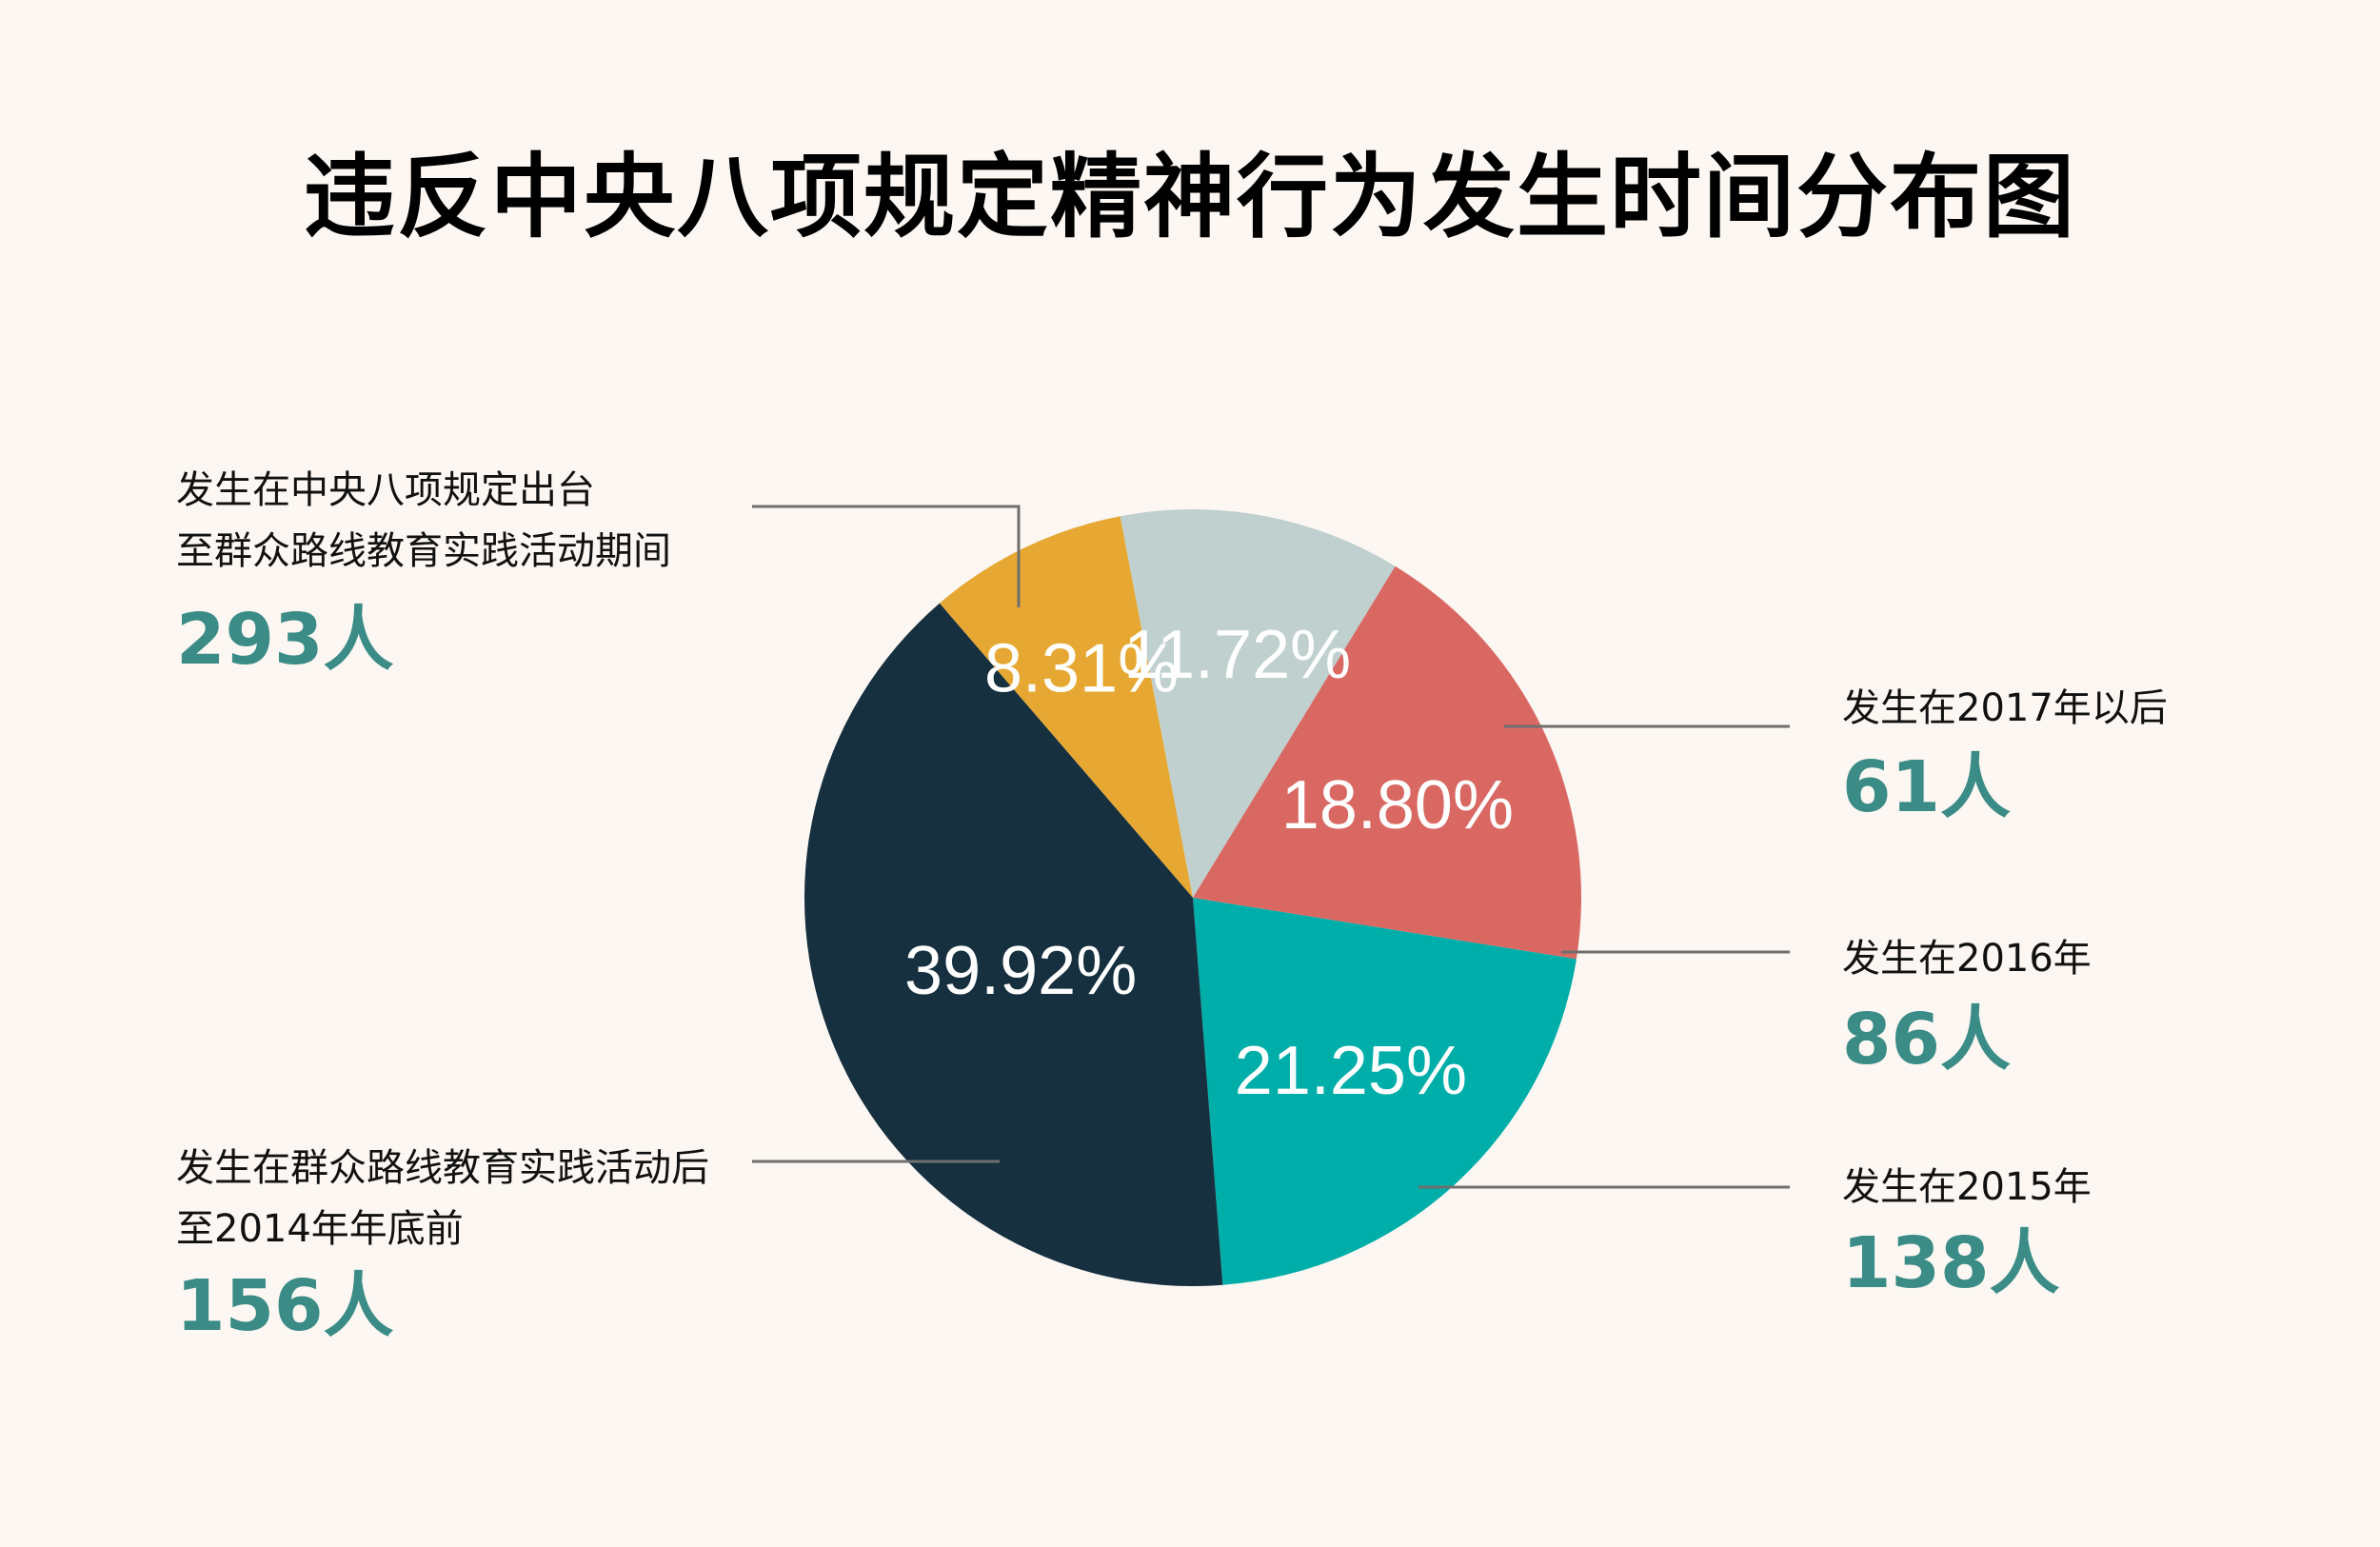  I want to click on slice-category-line: 发生在中央八项规定出台, so click(385, 490).